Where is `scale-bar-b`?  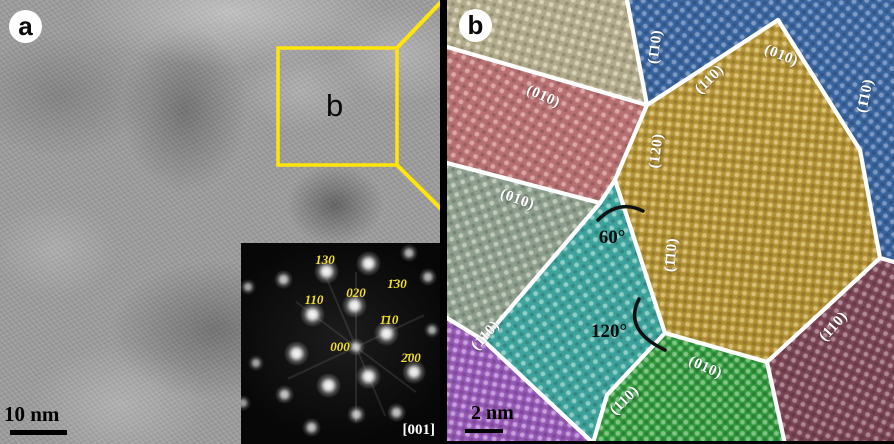 scale-bar-b is located at coordinates (484, 431).